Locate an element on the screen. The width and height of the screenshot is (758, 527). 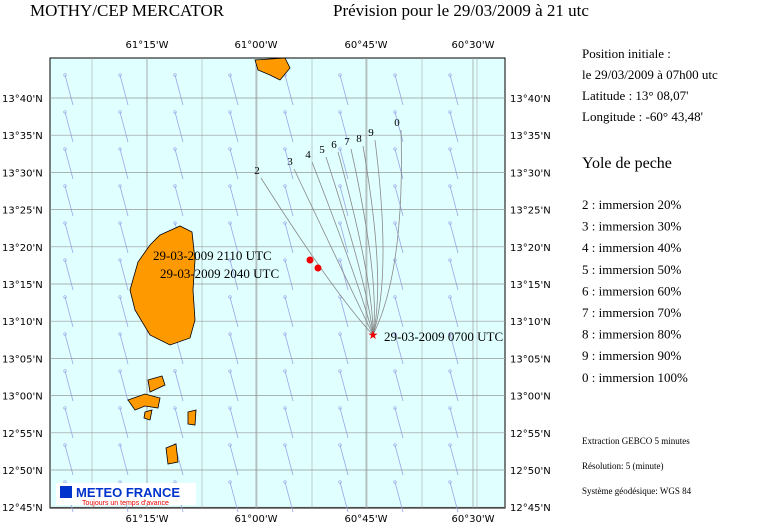
drift-label: 8 is located at coordinates (359, 139).